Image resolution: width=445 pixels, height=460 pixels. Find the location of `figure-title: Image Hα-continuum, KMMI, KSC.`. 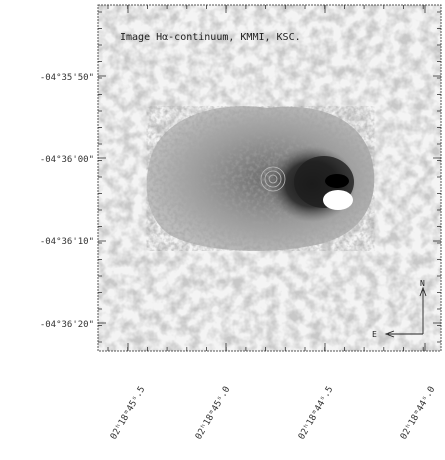

figure-title: Image Hα-continuum, KMMI, KSC. is located at coordinates (210, 37).